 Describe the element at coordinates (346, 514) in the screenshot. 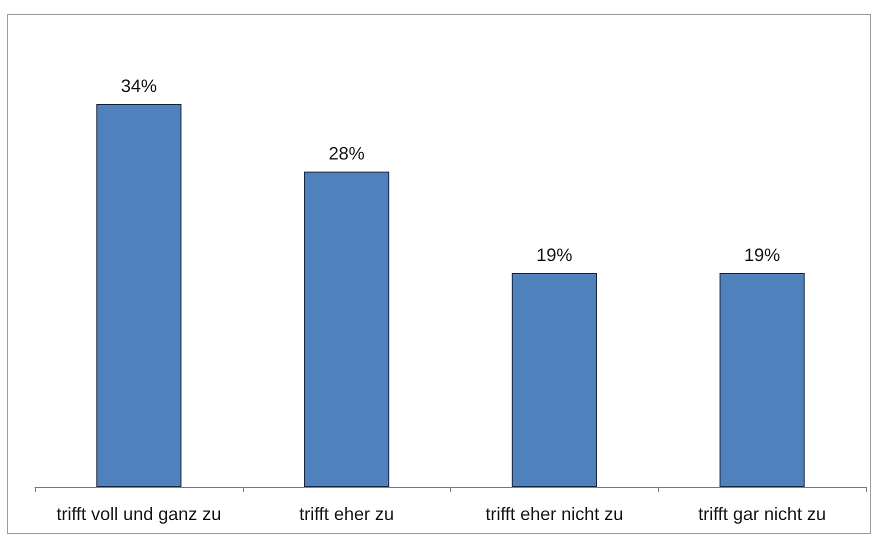

I see `x-tick-label: trifft eher zu` at that location.